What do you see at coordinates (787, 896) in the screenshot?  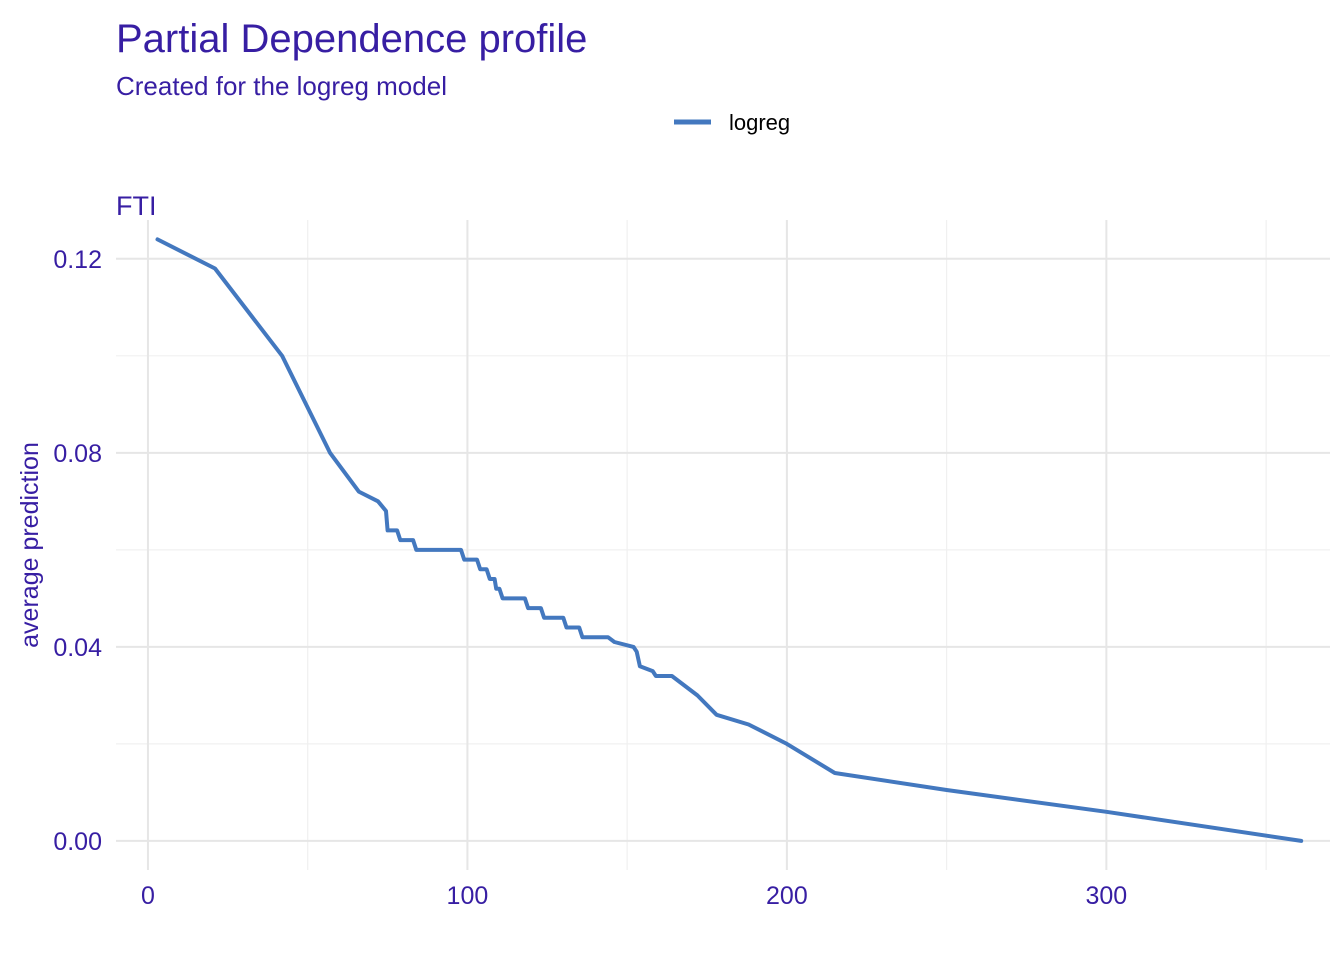 I see `x-tick-label: 200` at bounding box center [787, 896].